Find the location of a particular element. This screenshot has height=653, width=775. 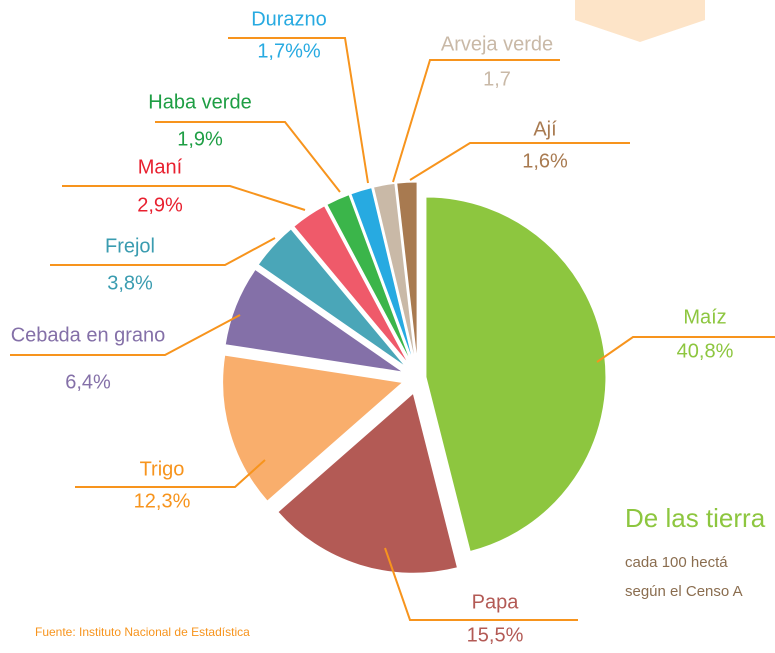

slice-label: Papa is located at coordinates (496, 602).